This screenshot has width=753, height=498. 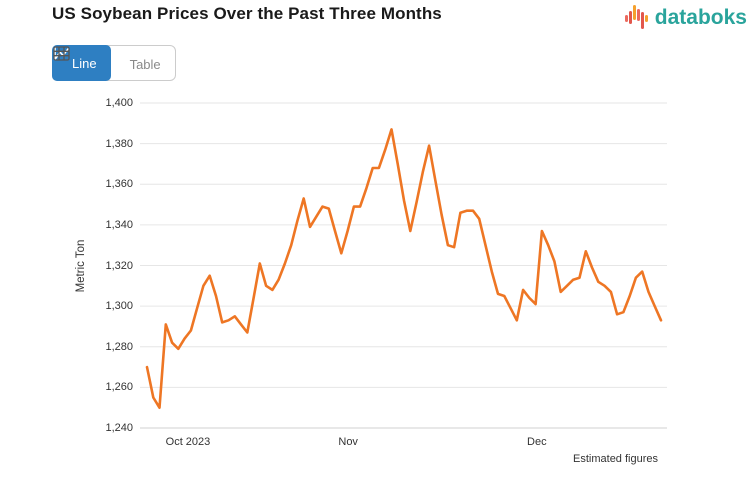 I want to click on y-tick-label: 1,340, so click(x=119, y=224).